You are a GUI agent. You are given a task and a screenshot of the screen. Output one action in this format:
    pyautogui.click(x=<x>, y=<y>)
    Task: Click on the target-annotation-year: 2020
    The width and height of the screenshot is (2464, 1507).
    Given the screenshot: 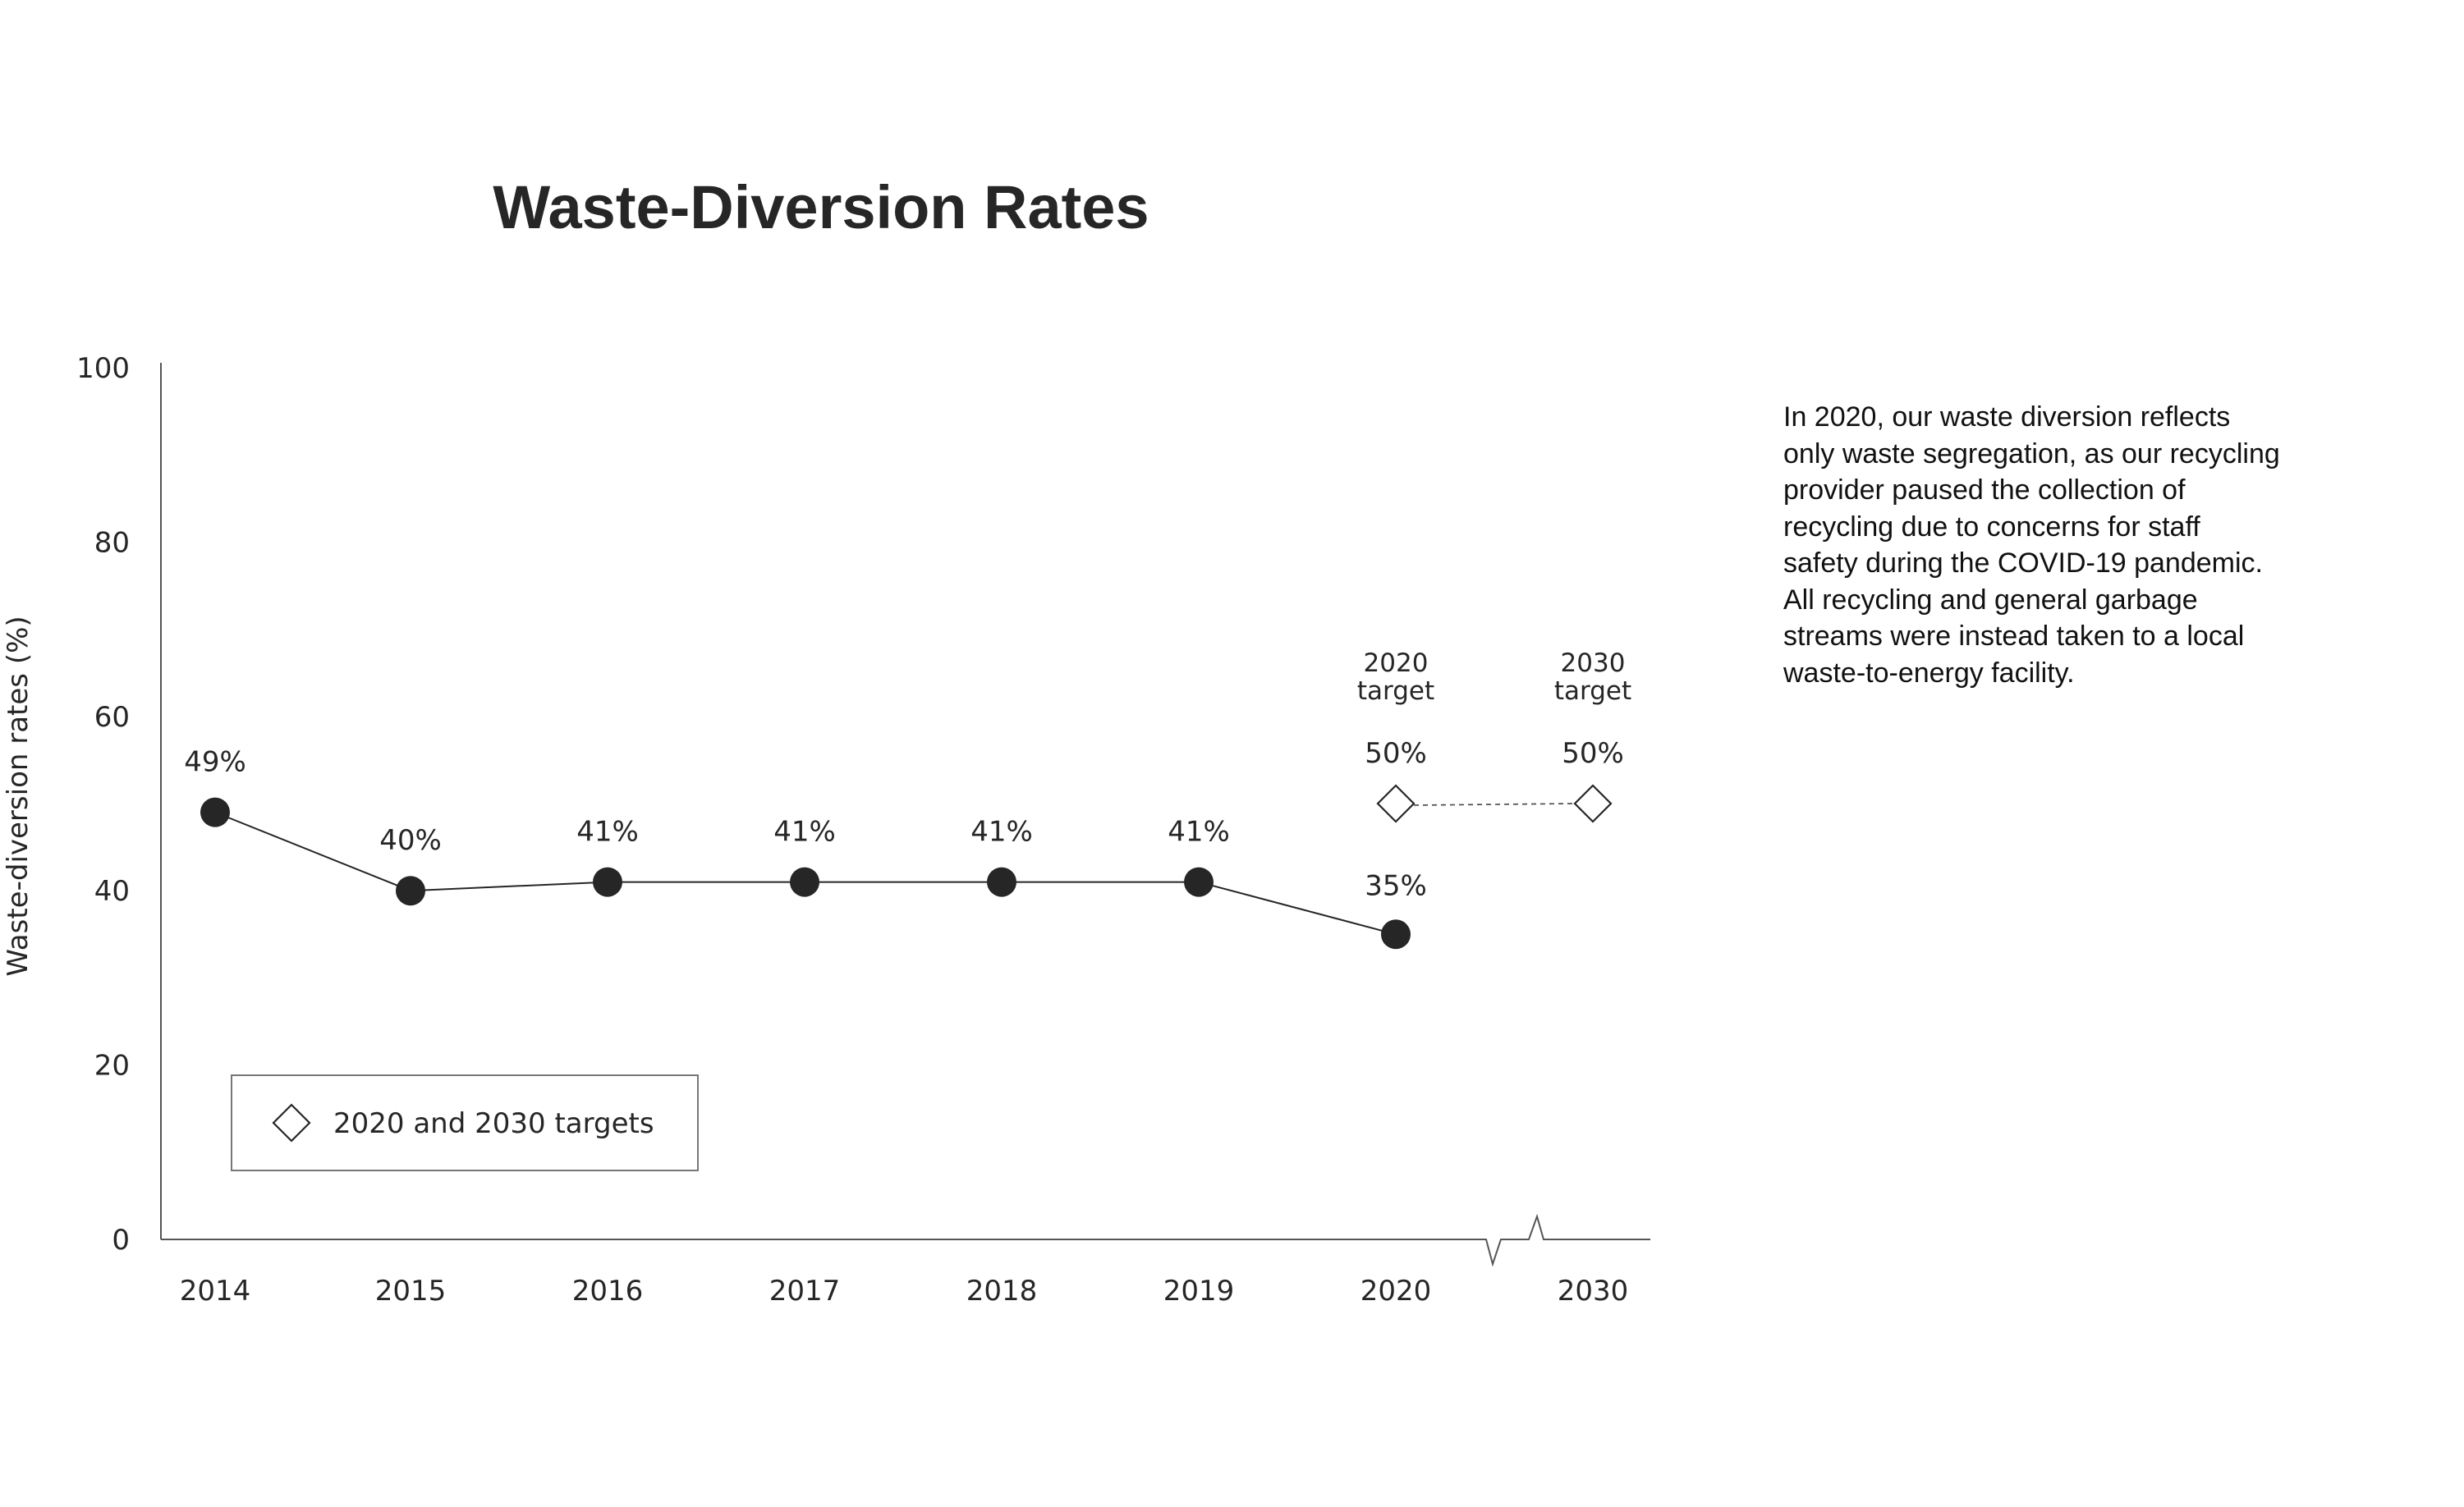 What is the action you would take?
    pyautogui.click(x=1397, y=663)
    